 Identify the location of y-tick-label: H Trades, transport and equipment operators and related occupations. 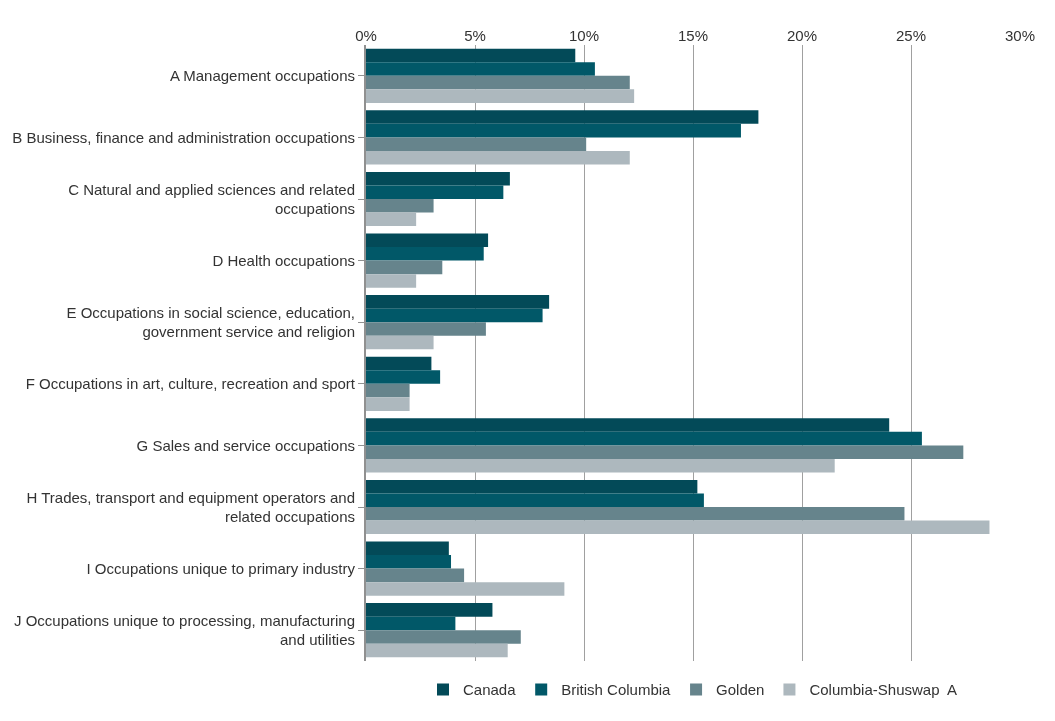
(190, 506).